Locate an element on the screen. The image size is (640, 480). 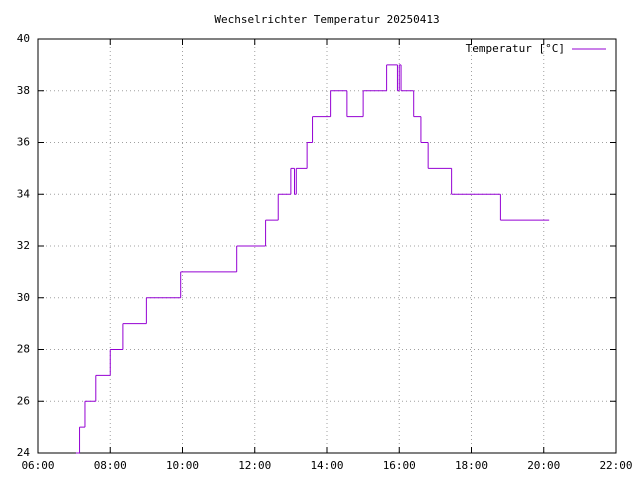
x-tick-label: 08:00 is located at coordinates (110, 465).